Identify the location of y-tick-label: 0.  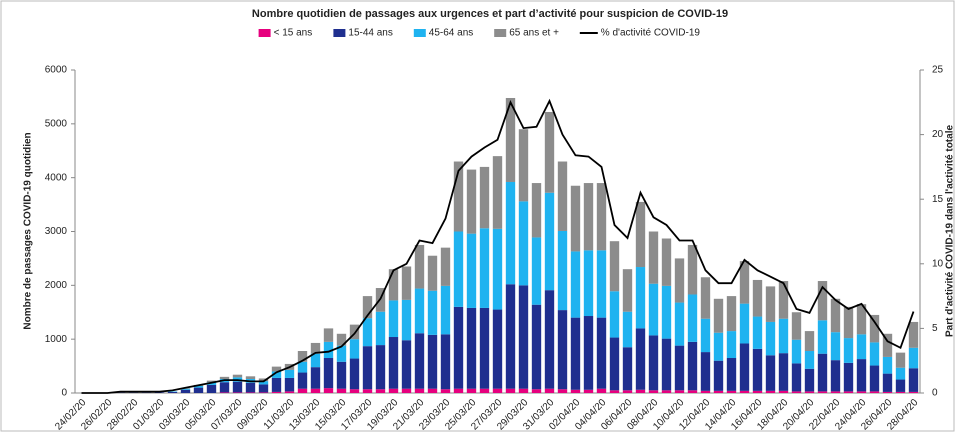
(64, 393).